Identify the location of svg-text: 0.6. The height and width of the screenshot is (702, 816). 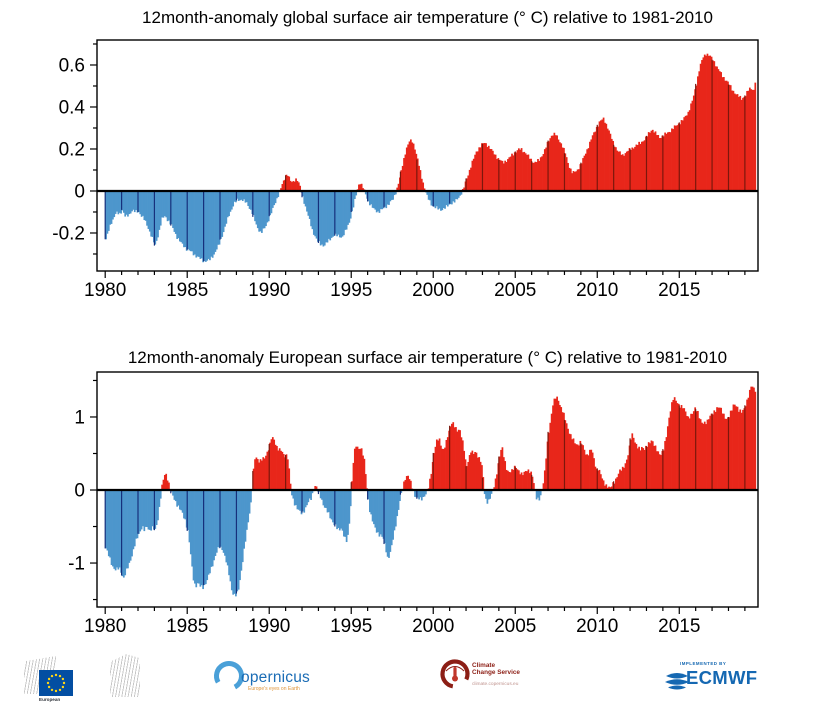
(72, 65).